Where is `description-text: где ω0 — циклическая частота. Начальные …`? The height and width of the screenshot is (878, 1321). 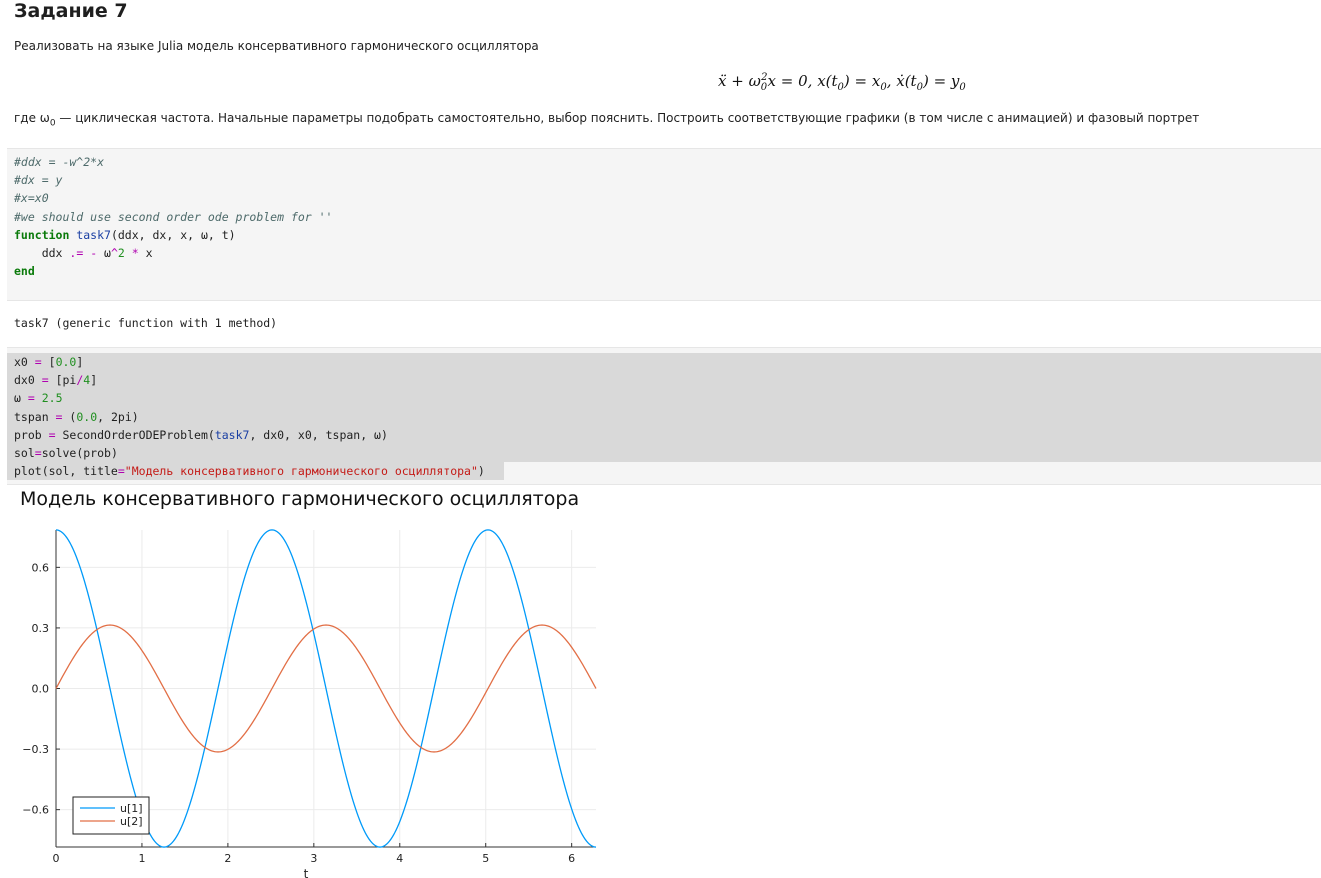
description-text: где ω0 — циклическая частота. Начальные … is located at coordinates (606, 119).